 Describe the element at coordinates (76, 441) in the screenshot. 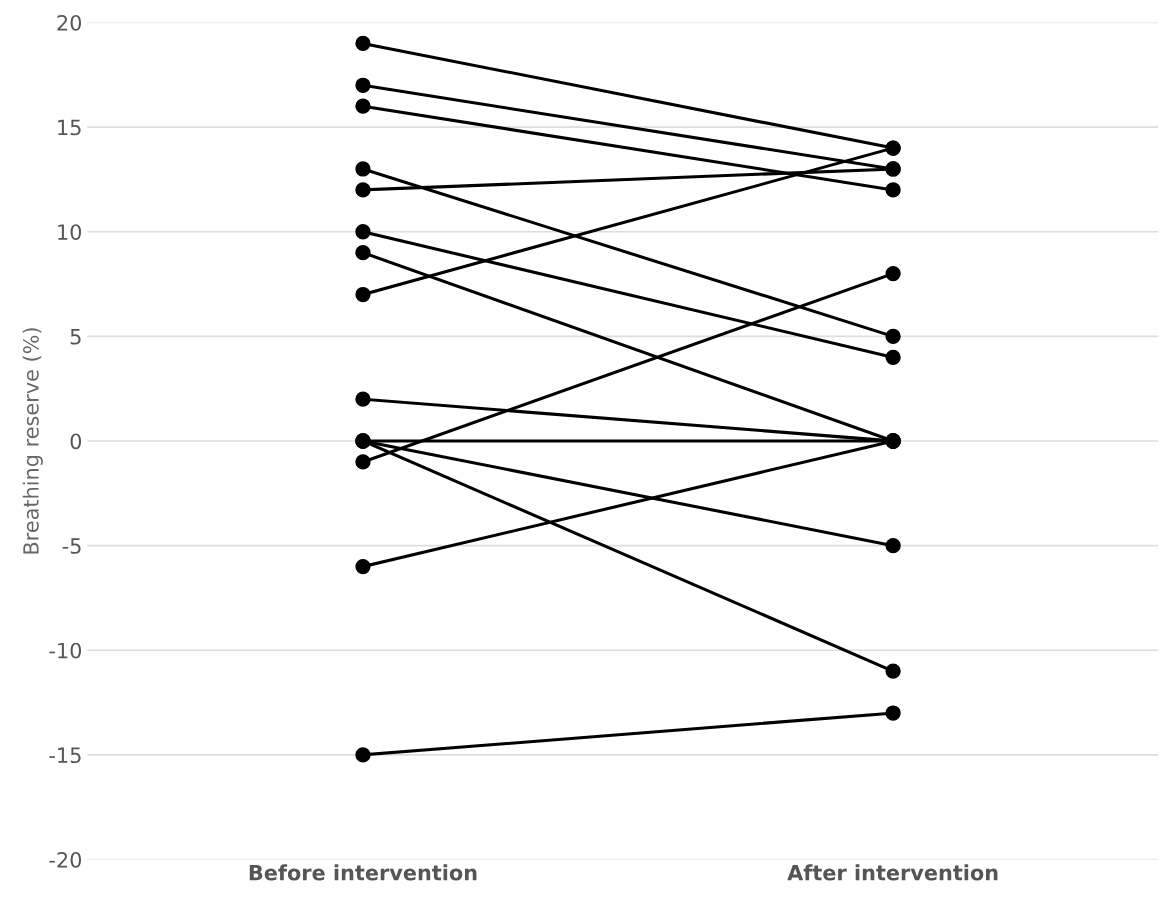

I see `y-tick-label: 0` at that location.